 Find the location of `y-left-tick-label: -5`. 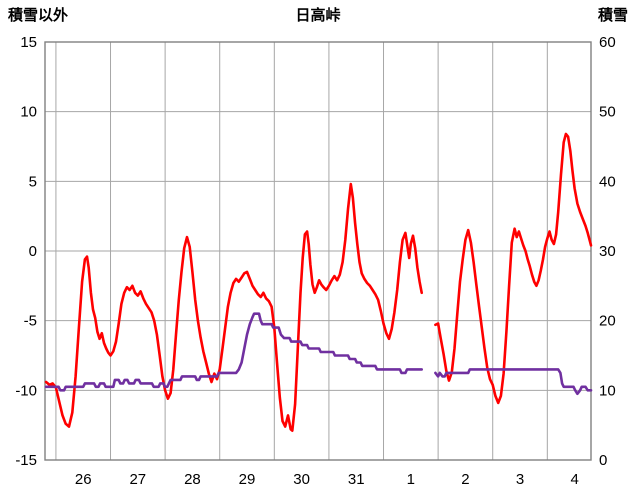

y-left-tick-label: -5 is located at coordinates (30, 321).